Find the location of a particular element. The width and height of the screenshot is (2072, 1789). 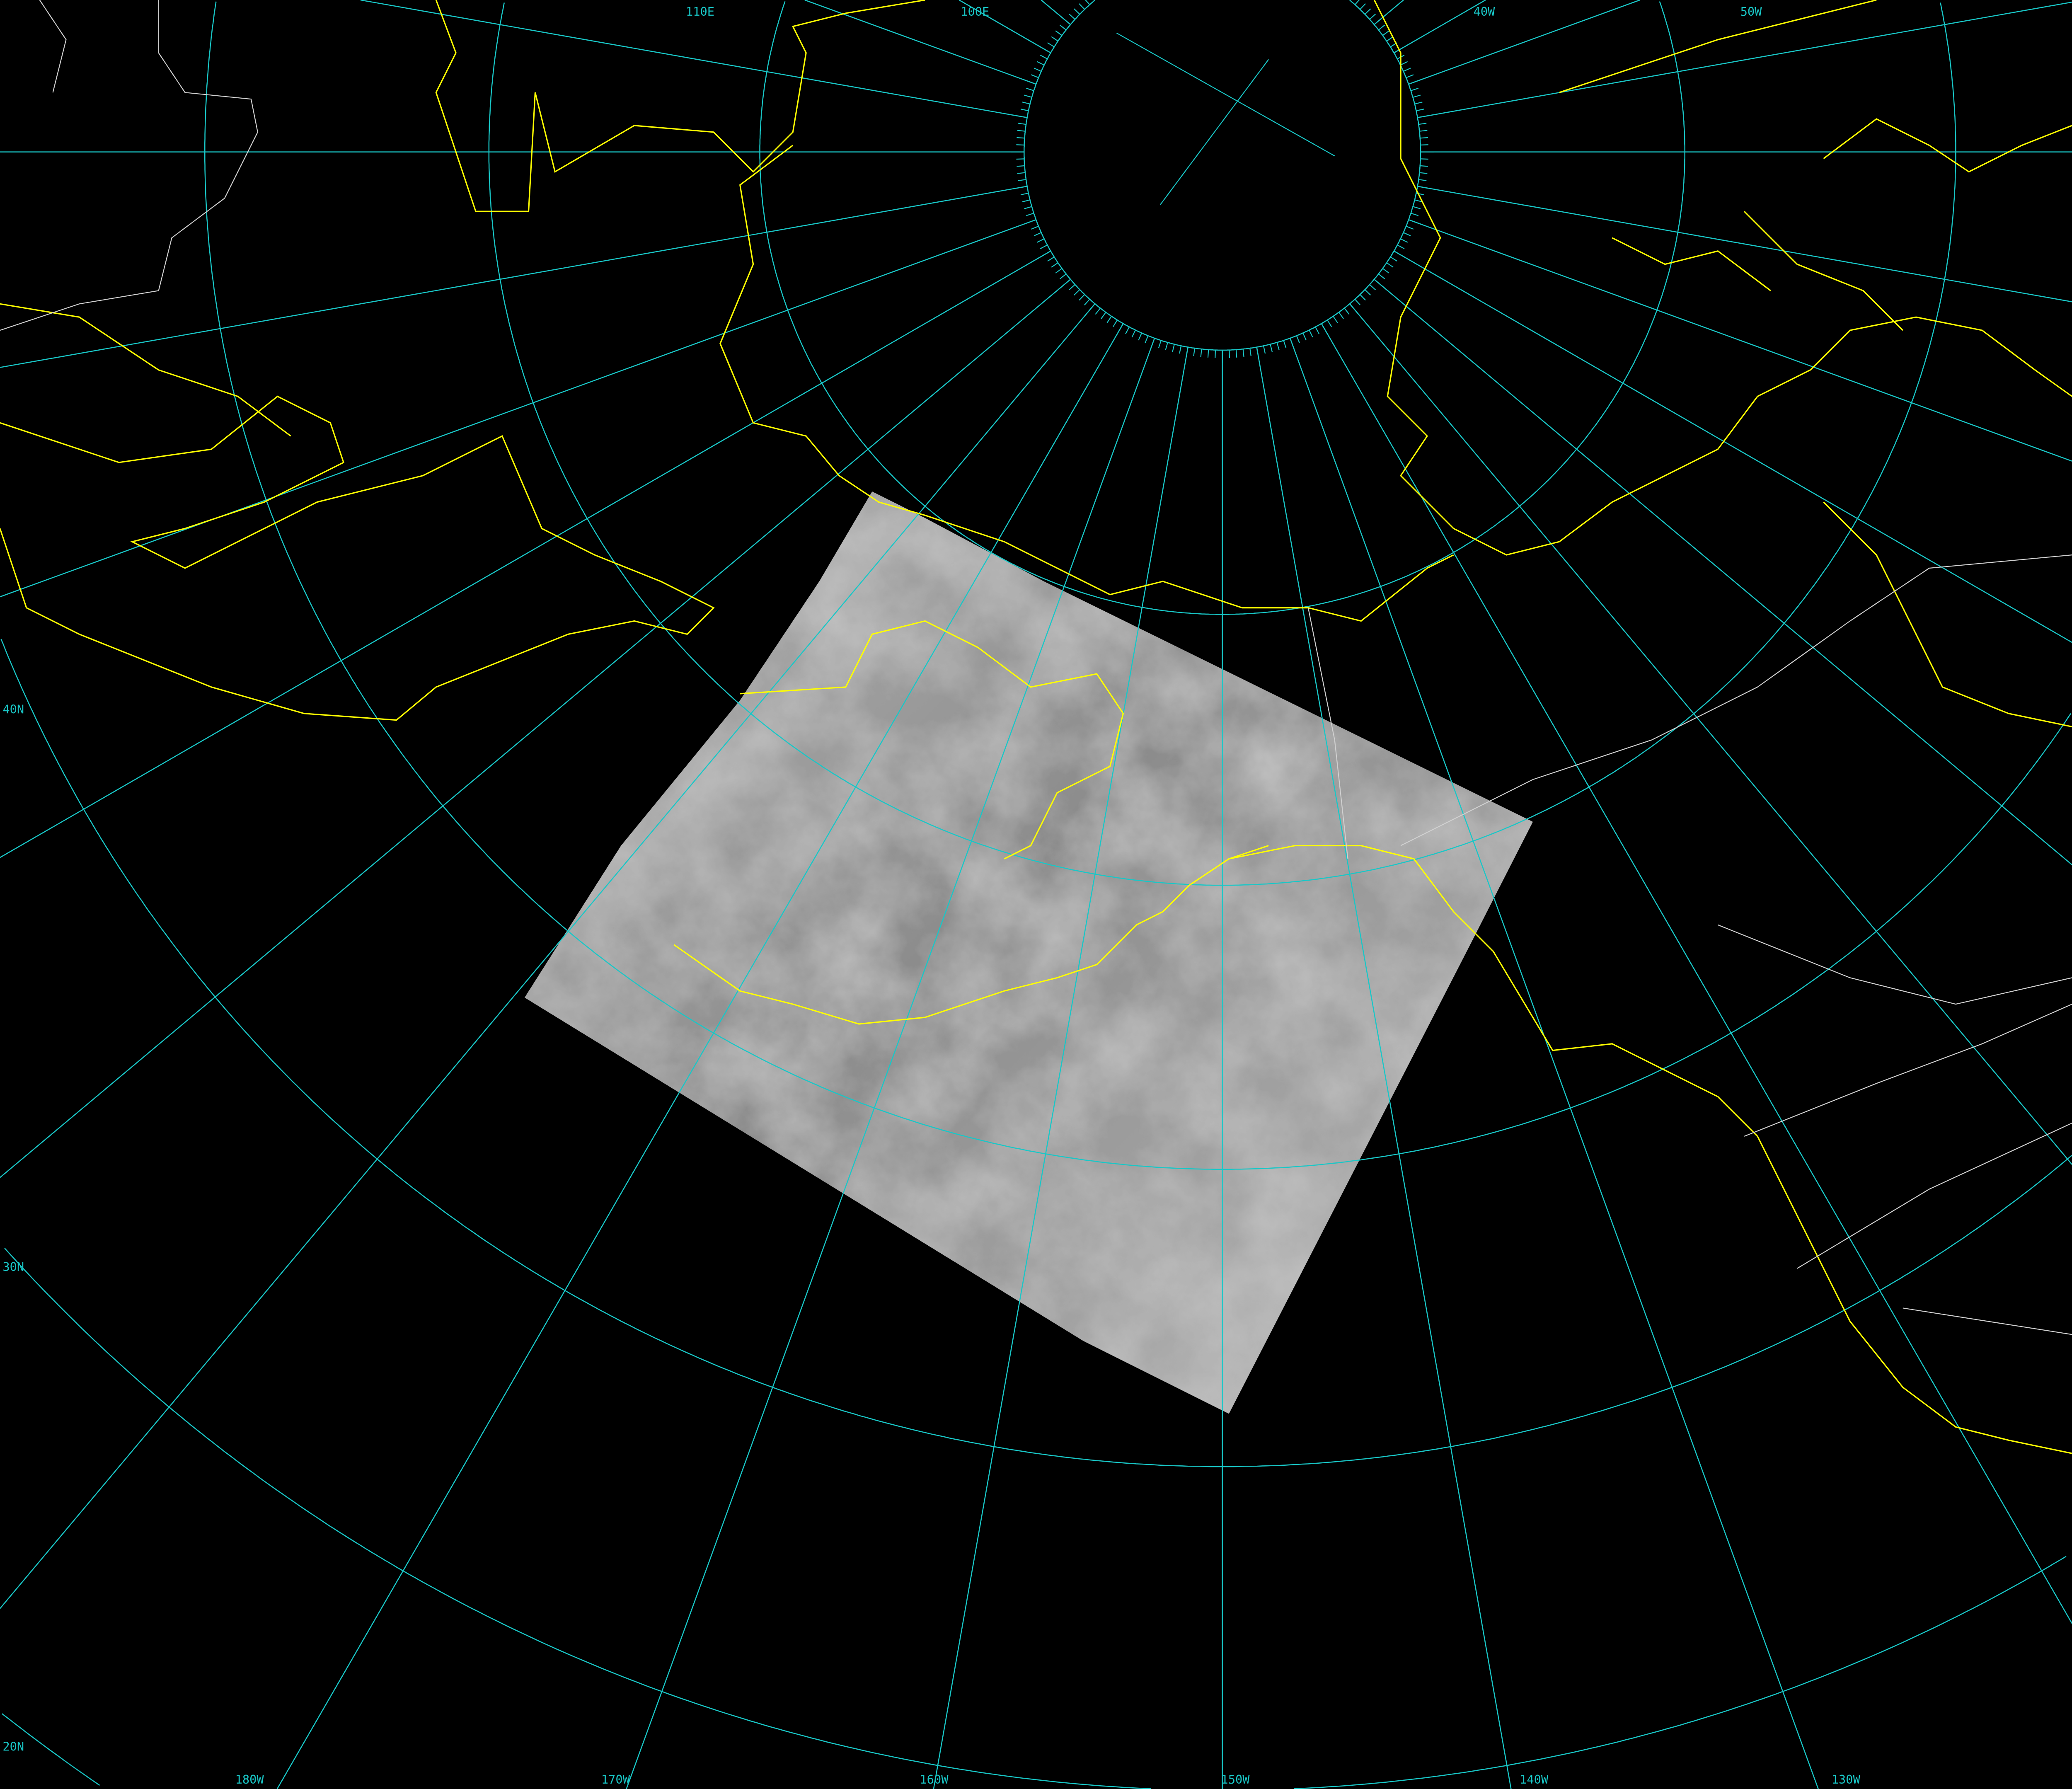

label-170w: 170W is located at coordinates (615, 1779).